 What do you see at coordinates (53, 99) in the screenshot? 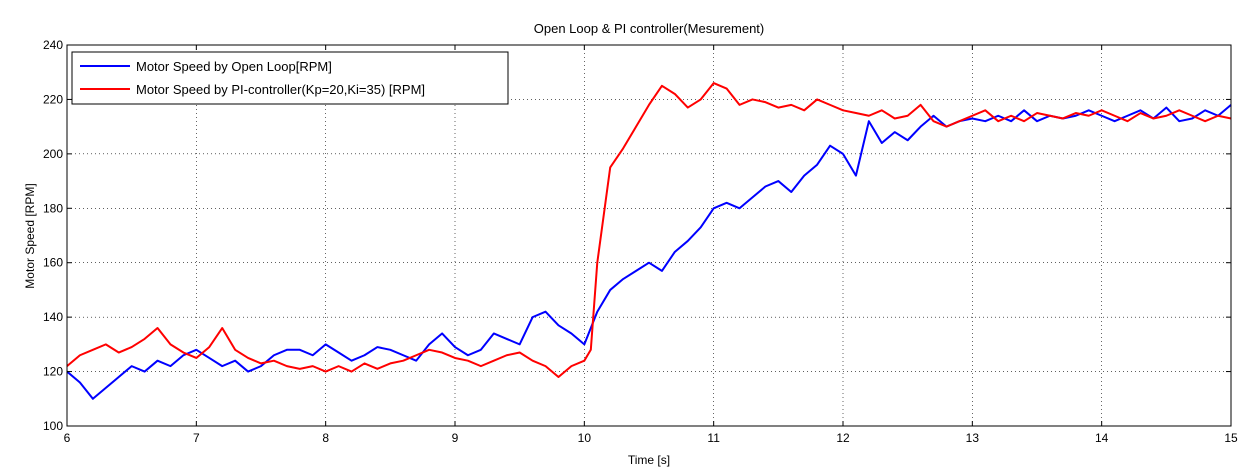
I see `y-tick-label: 220` at bounding box center [53, 99].